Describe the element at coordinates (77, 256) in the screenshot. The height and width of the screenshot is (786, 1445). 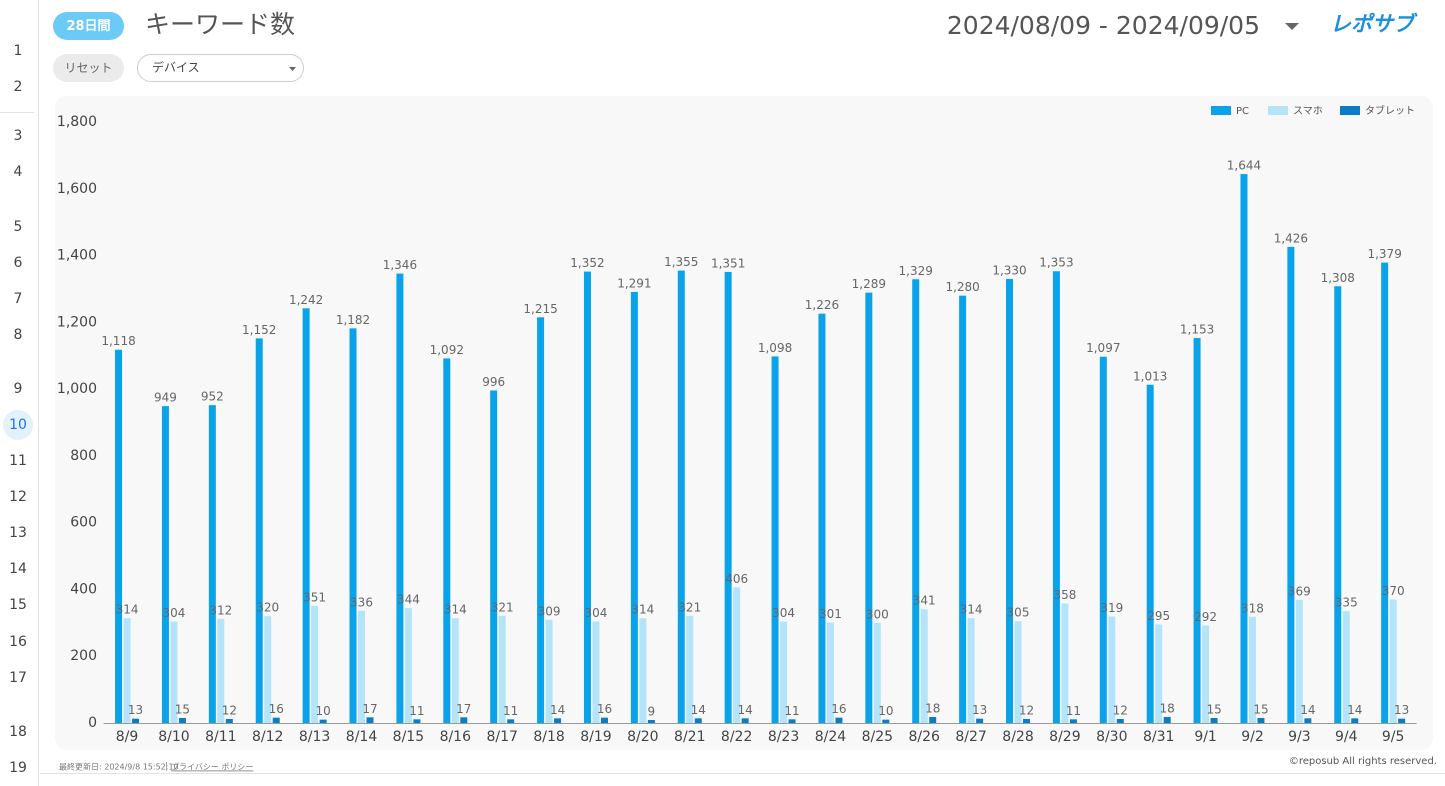
I see `y-tick-label: 1,400` at that location.